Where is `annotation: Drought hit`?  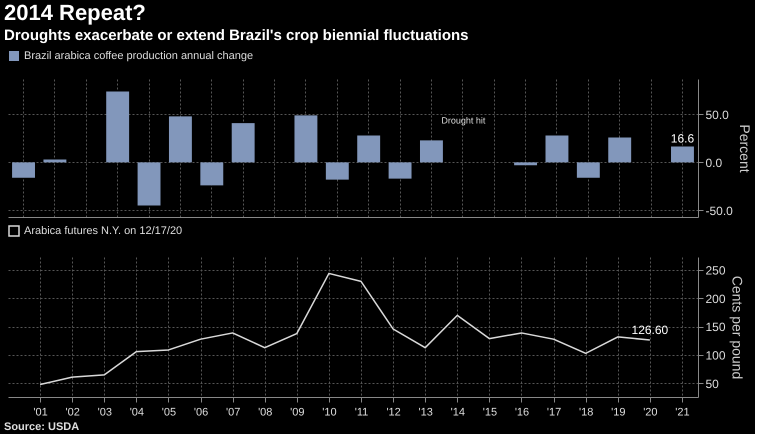 annotation: Drought hit is located at coordinates (463, 120).